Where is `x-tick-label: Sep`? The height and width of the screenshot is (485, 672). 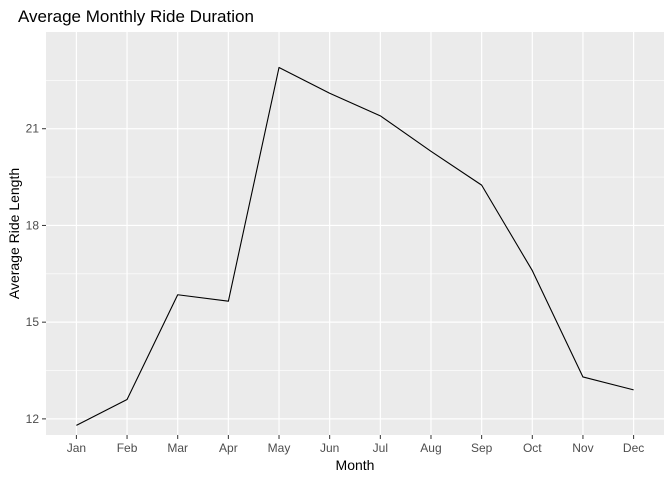
x-tick-label: Sep is located at coordinates (482, 448).